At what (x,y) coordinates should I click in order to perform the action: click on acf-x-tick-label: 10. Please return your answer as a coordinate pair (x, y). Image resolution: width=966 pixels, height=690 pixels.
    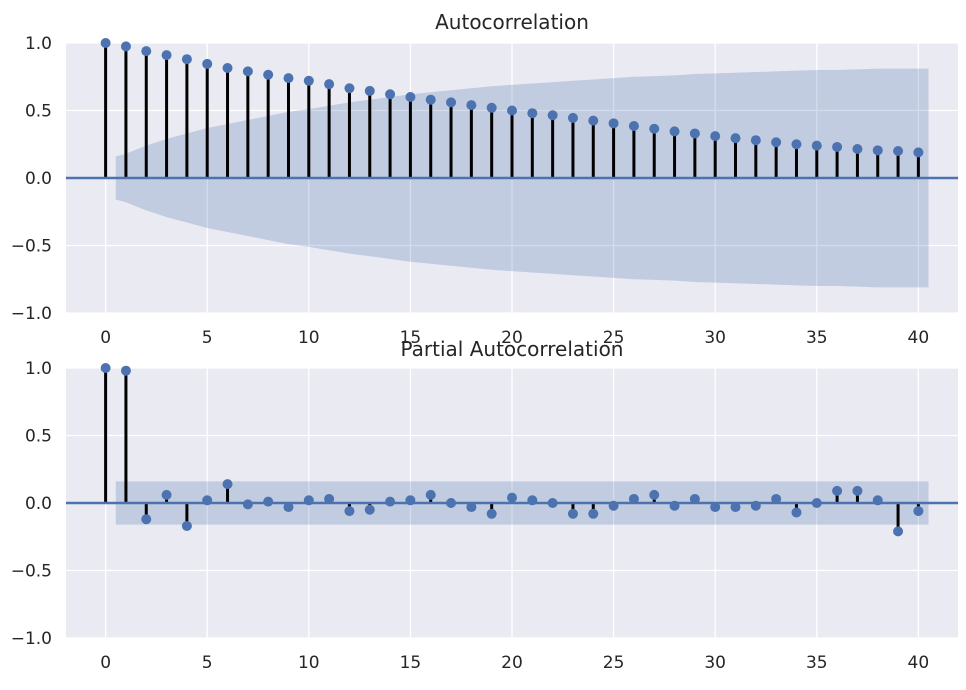
    Looking at the image, I should click on (309, 338).